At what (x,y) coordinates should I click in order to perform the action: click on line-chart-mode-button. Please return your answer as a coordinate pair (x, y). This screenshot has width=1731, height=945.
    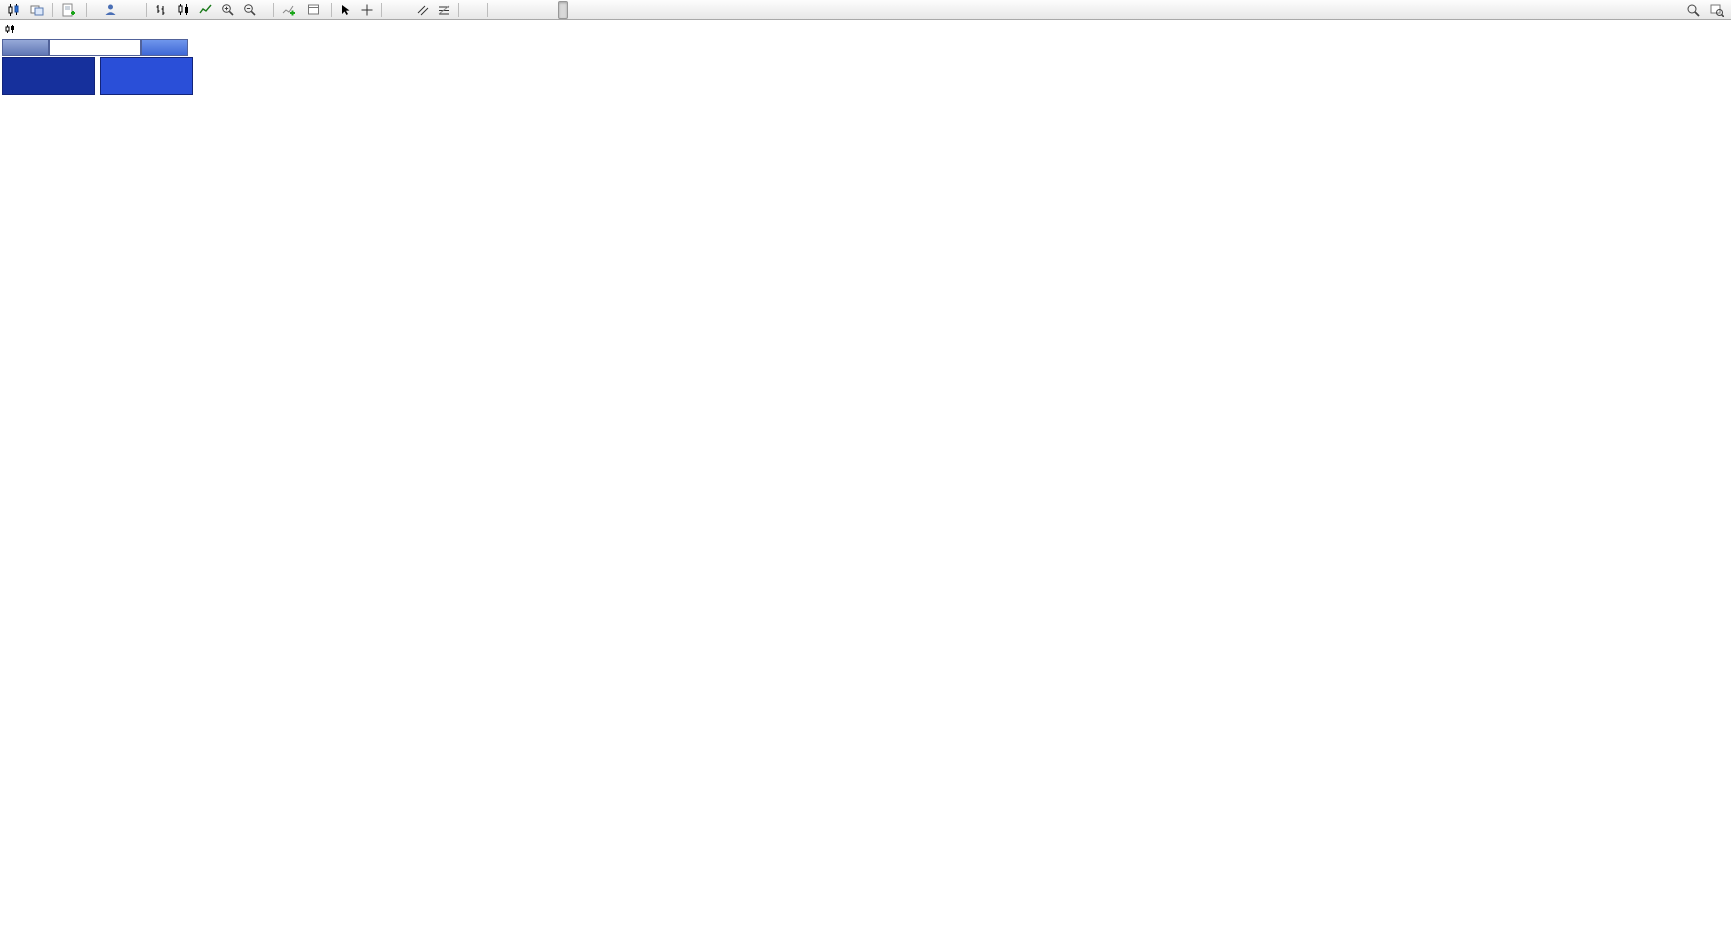
    Looking at the image, I should click on (205, 10).